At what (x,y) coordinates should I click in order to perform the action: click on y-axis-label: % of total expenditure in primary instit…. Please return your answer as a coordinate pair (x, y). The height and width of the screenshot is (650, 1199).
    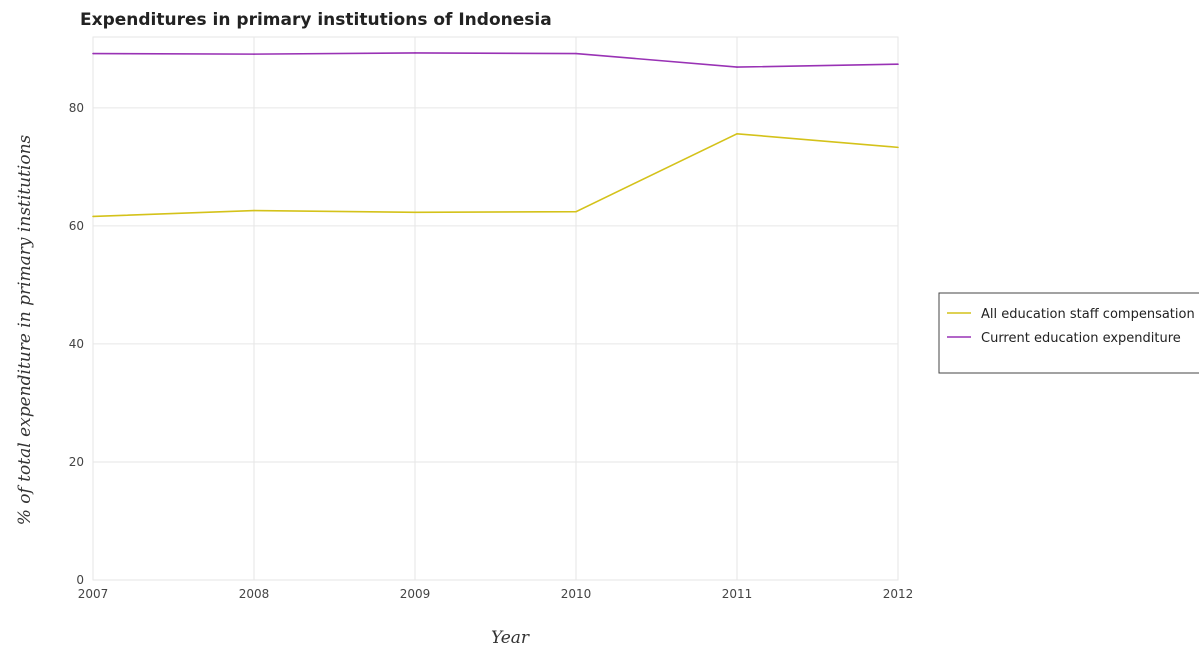
    Looking at the image, I should click on (25, 329).